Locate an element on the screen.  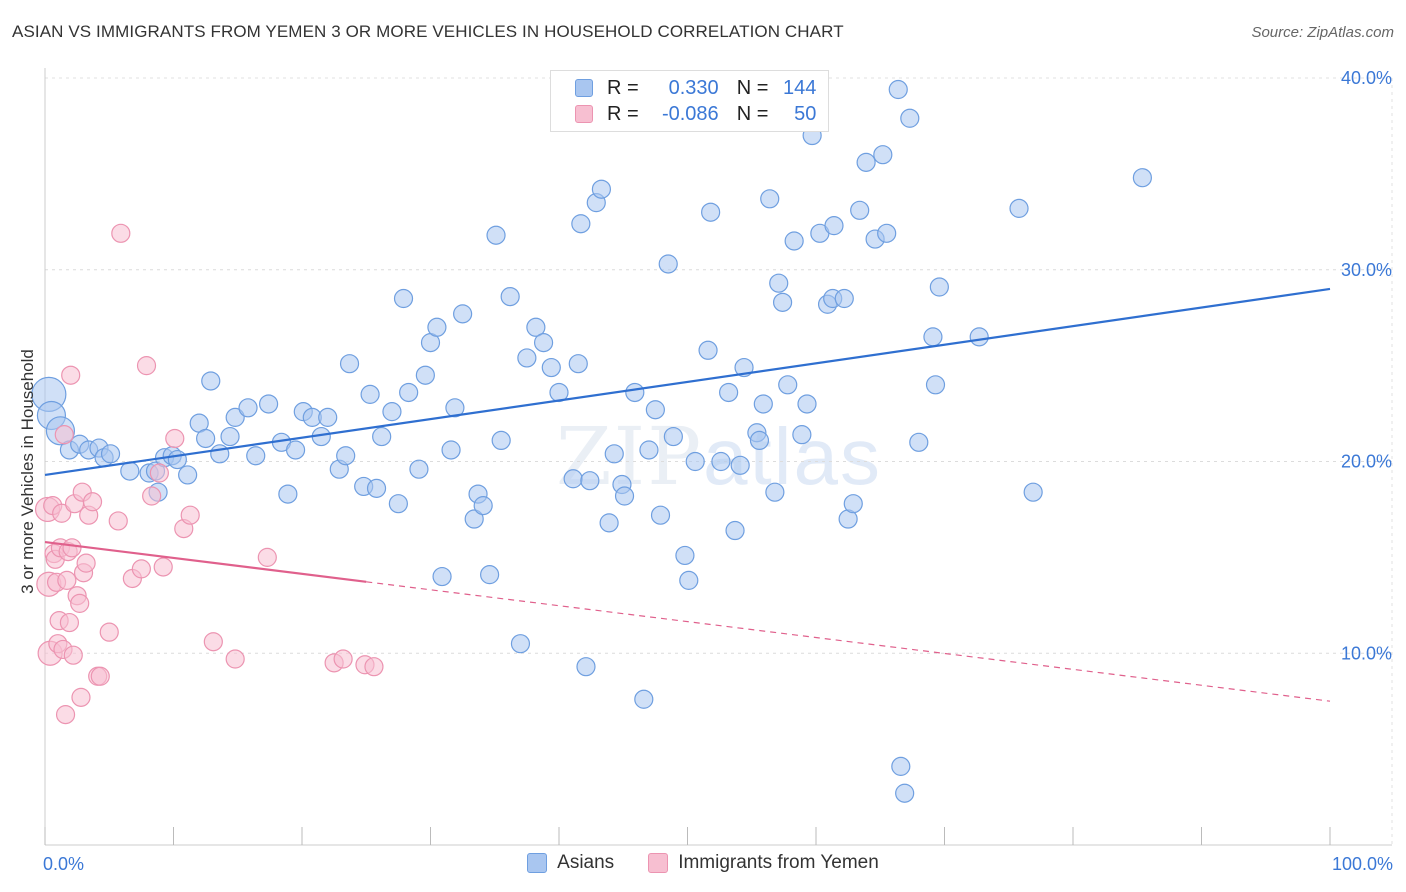
legend-r-value: -0.086 is located at coordinates (690, 113).